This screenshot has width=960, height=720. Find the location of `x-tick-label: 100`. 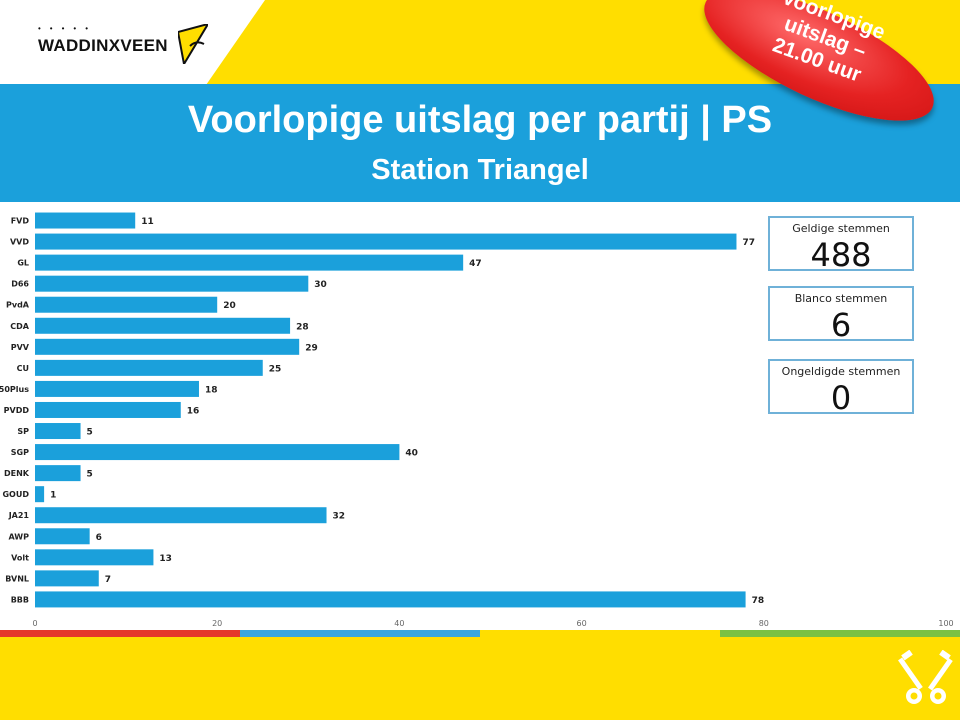

x-tick-label: 100 is located at coordinates (945, 623).